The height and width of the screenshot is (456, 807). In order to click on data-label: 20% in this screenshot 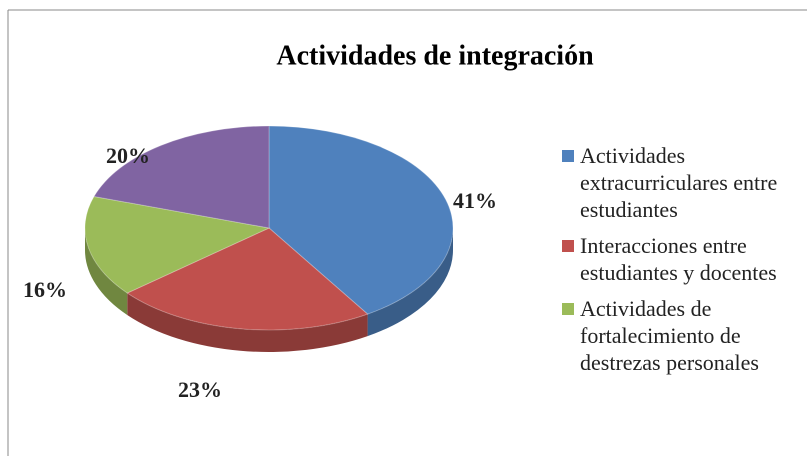, I will do `click(128, 155)`.